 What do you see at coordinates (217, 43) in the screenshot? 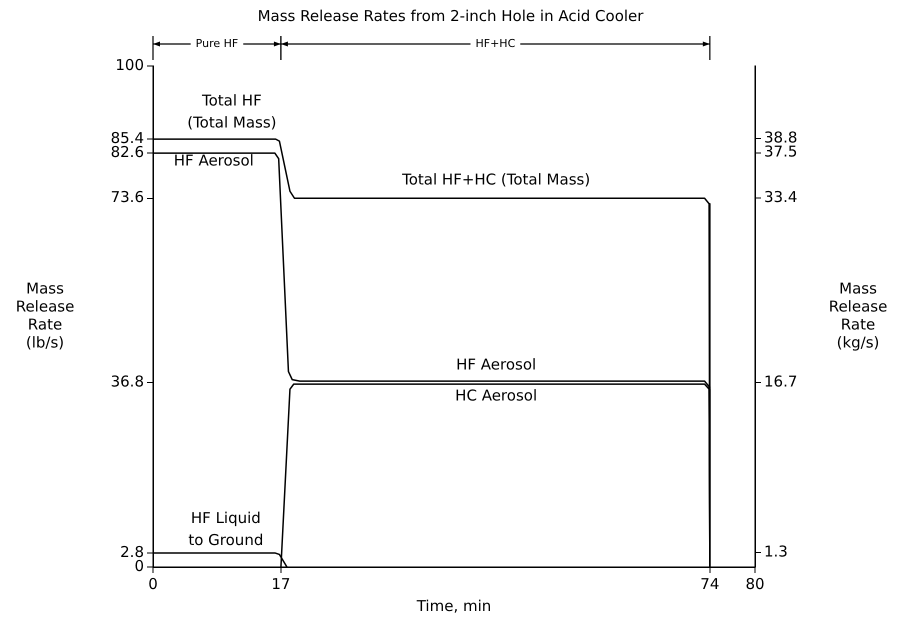
I see `text: Pure HF` at bounding box center [217, 43].